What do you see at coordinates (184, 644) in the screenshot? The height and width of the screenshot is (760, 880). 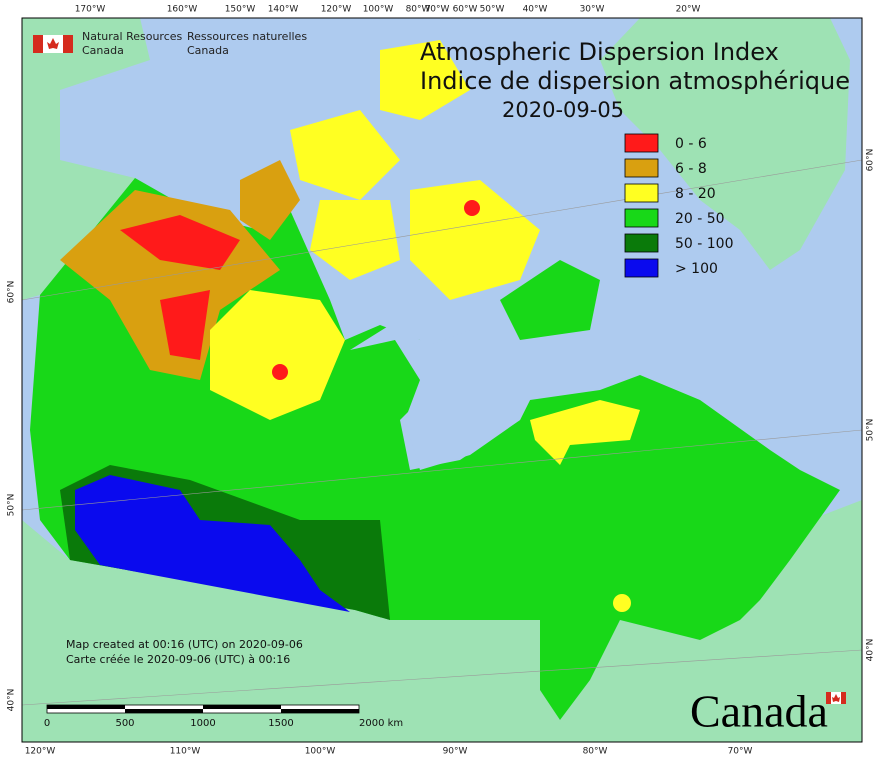 I see `note: Map created at 00:16 (UTC) on 2020-09-06` at bounding box center [184, 644].